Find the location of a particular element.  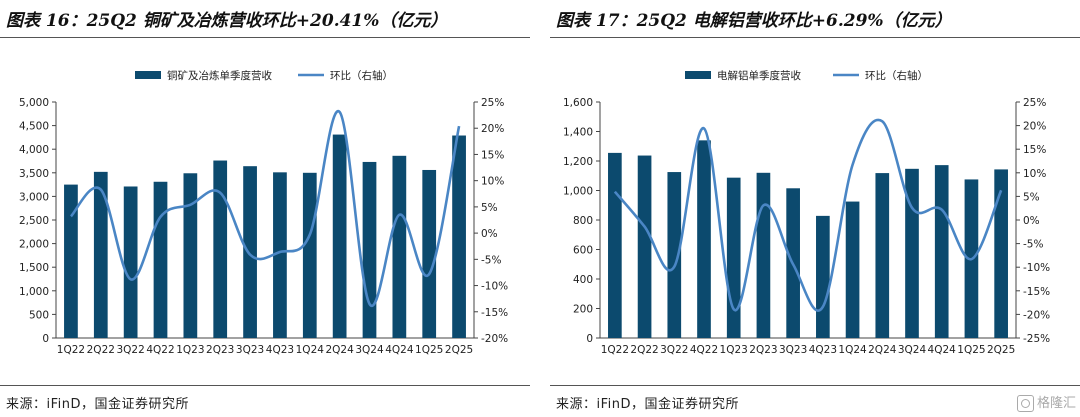

chart-title: 图表 17：25Q2 电解铝营收环比+6.29%（亿元） is located at coordinates (754, 21).